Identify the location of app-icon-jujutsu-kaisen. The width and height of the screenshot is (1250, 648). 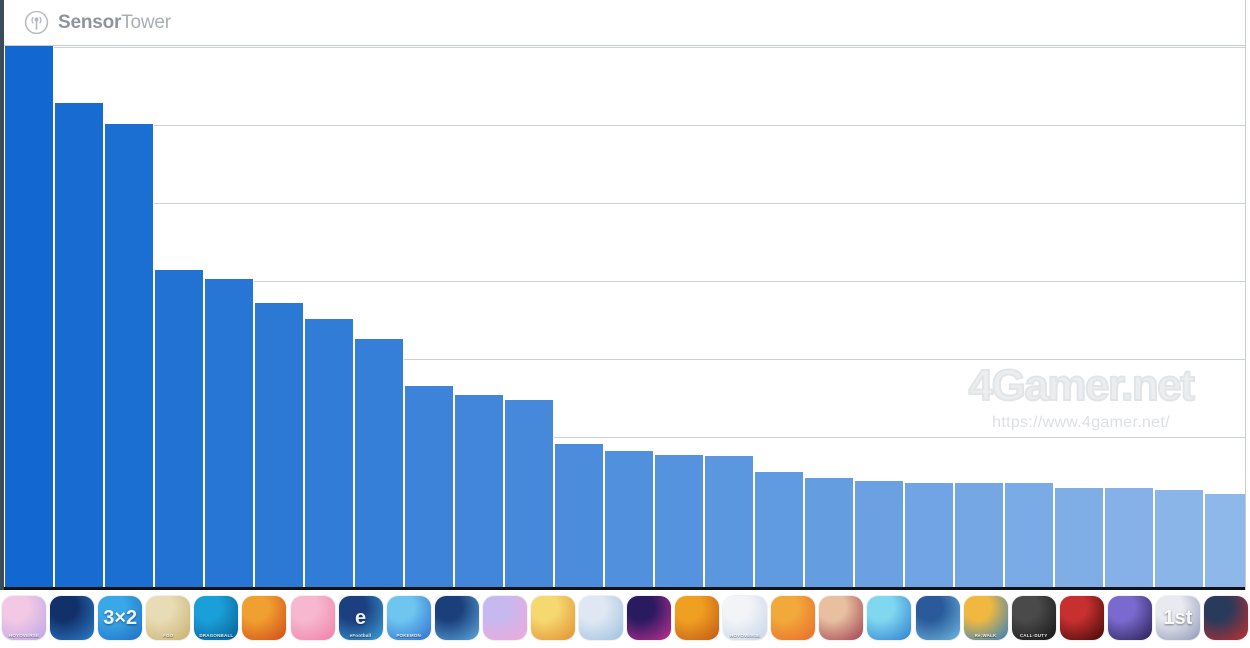
(1225, 618).